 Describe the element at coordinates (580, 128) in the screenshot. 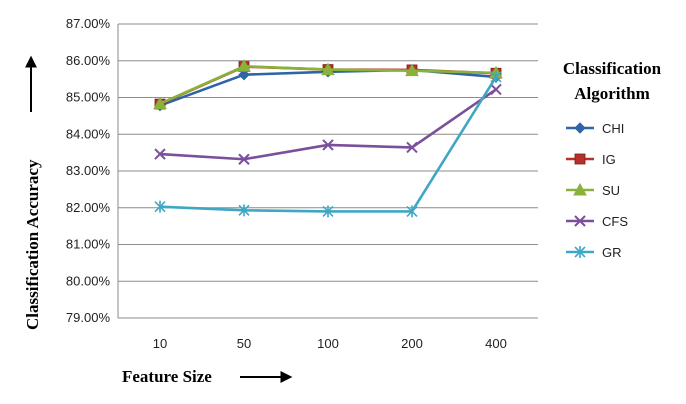

I see `legend-marker-chi` at that location.